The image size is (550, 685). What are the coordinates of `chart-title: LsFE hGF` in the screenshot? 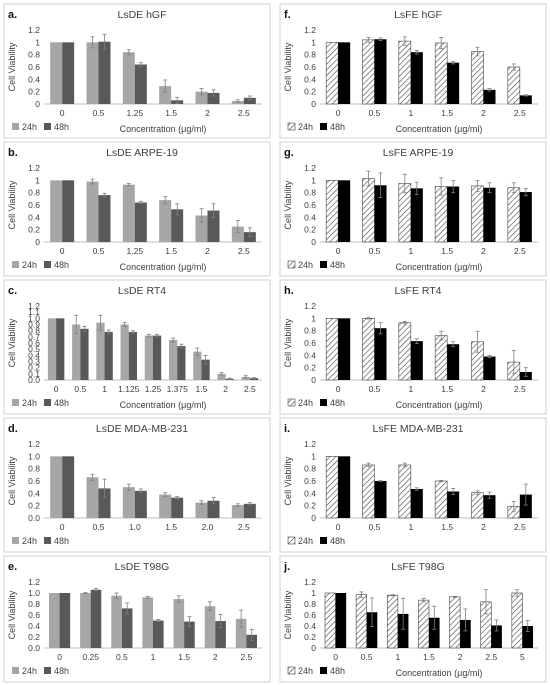 It's located at (418, 15).